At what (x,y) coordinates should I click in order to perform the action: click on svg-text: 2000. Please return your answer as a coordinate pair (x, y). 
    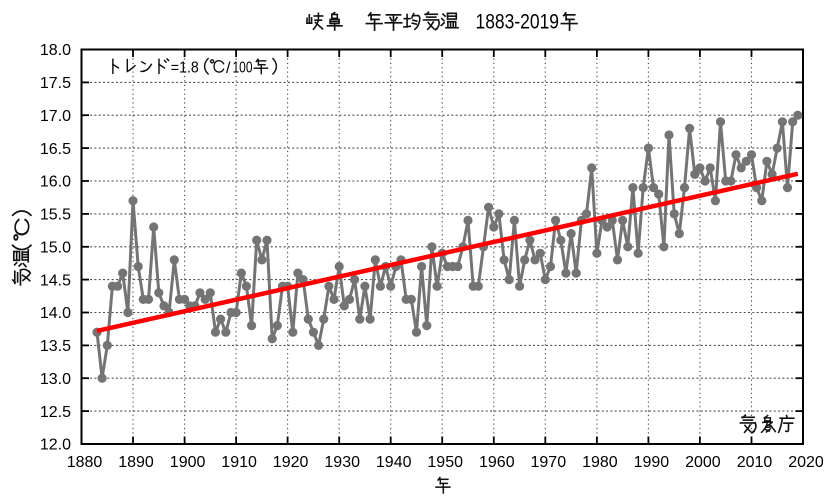
    Looking at the image, I should click on (703, 462).